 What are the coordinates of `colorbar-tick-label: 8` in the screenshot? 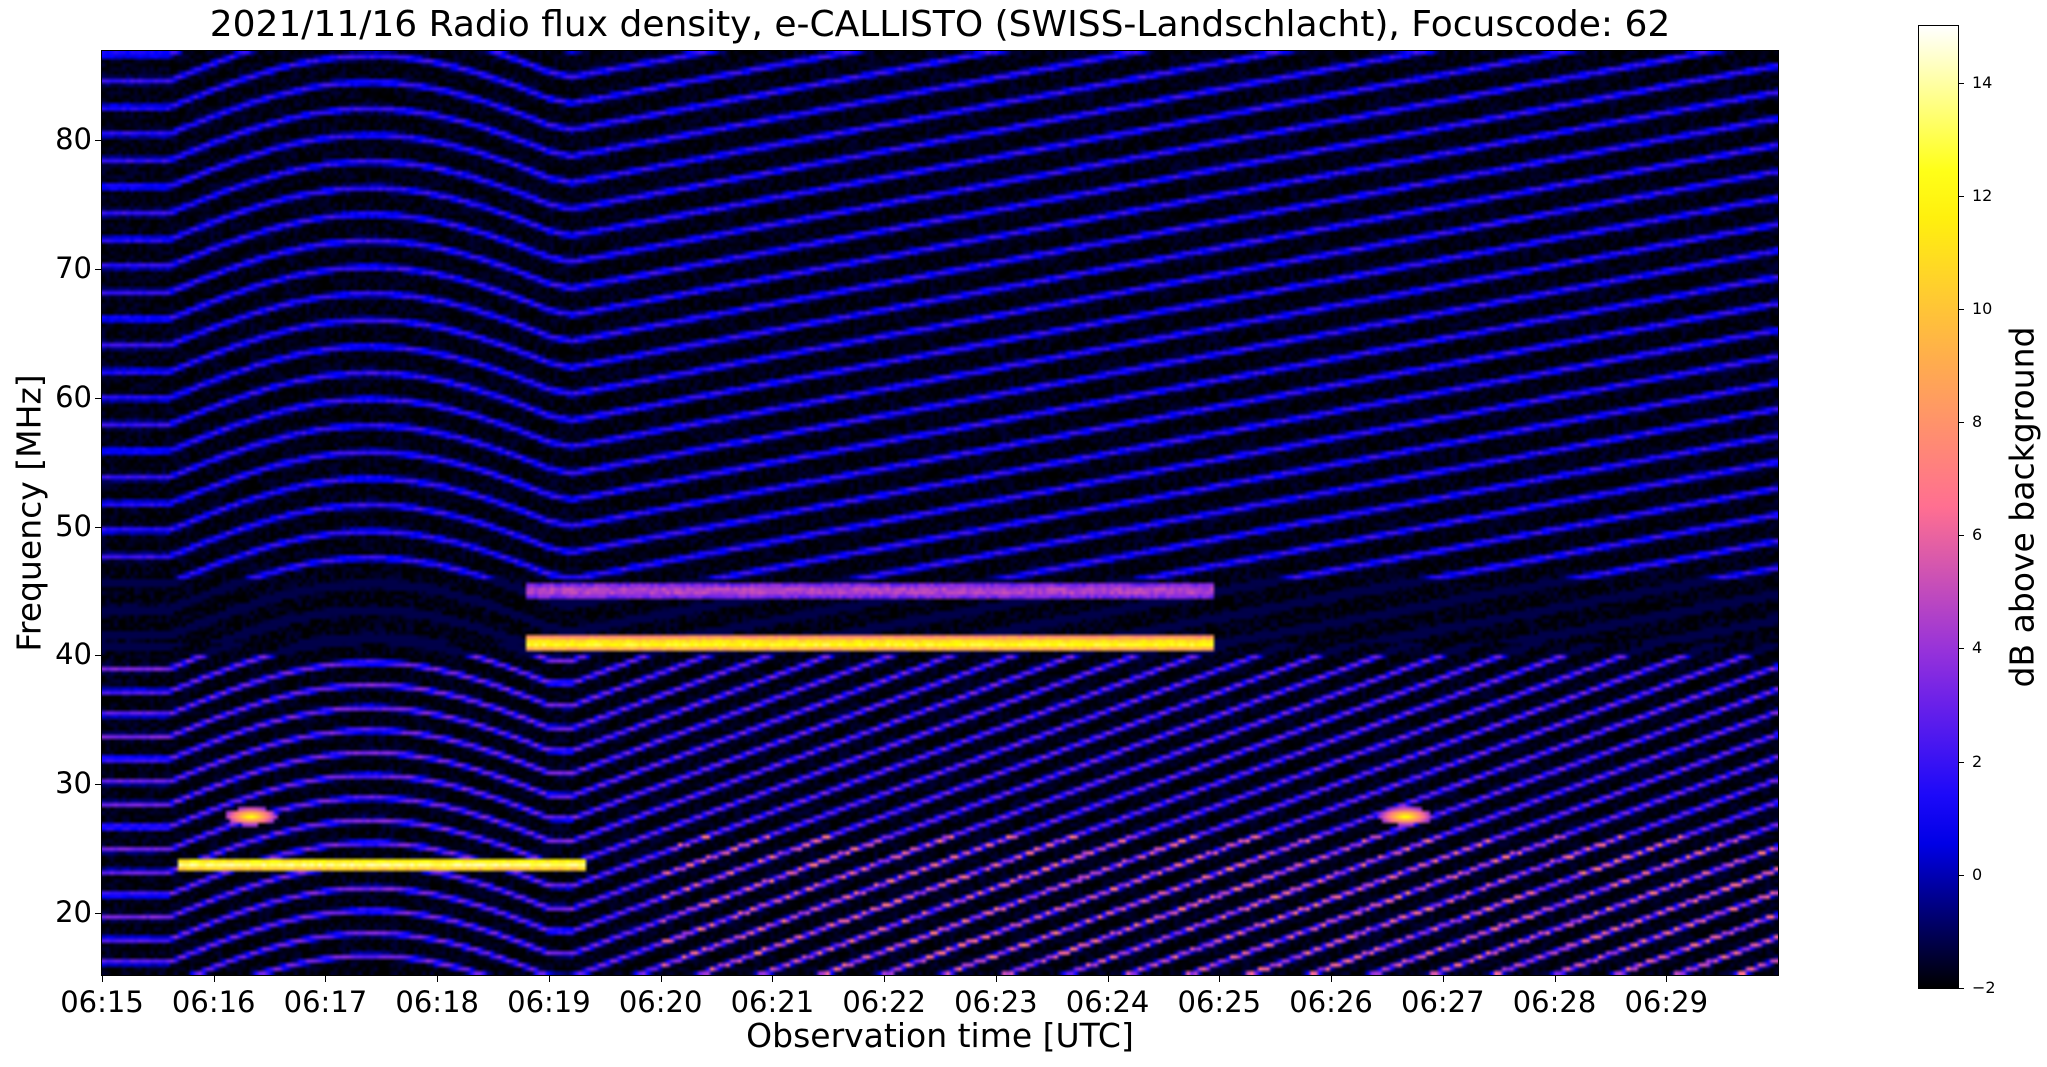 It's located at (1977, 422).